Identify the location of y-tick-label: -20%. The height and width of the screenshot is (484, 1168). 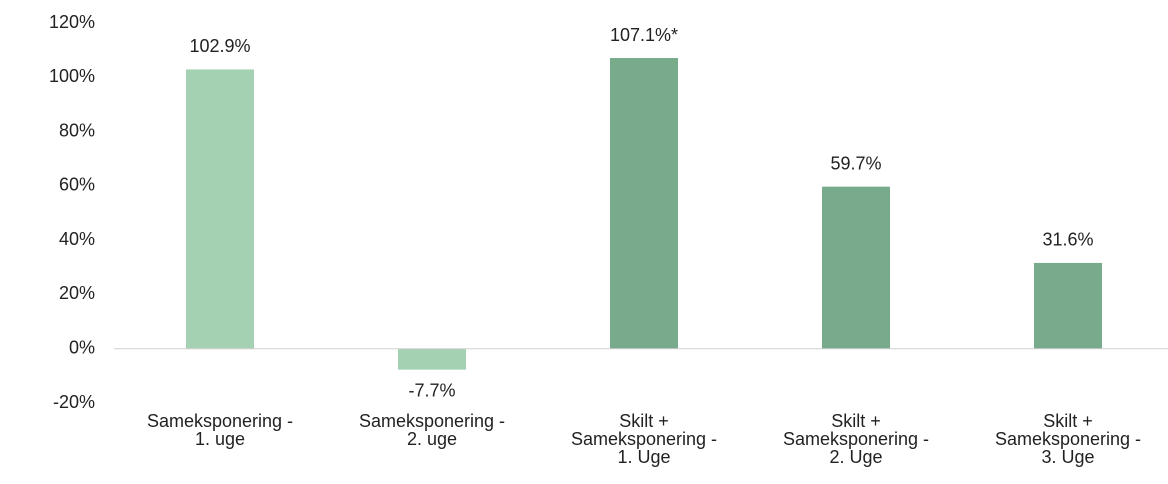
(74, 402).